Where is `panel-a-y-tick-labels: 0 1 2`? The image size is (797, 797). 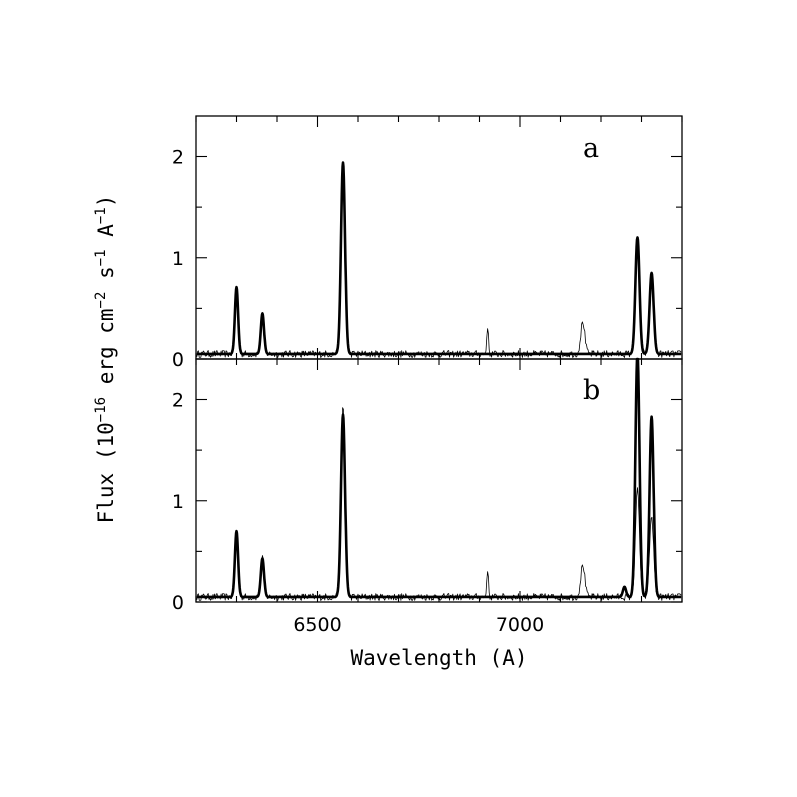
panel-a-y-tick-labels: 0 1 2 is located at coordinates (178, 259).